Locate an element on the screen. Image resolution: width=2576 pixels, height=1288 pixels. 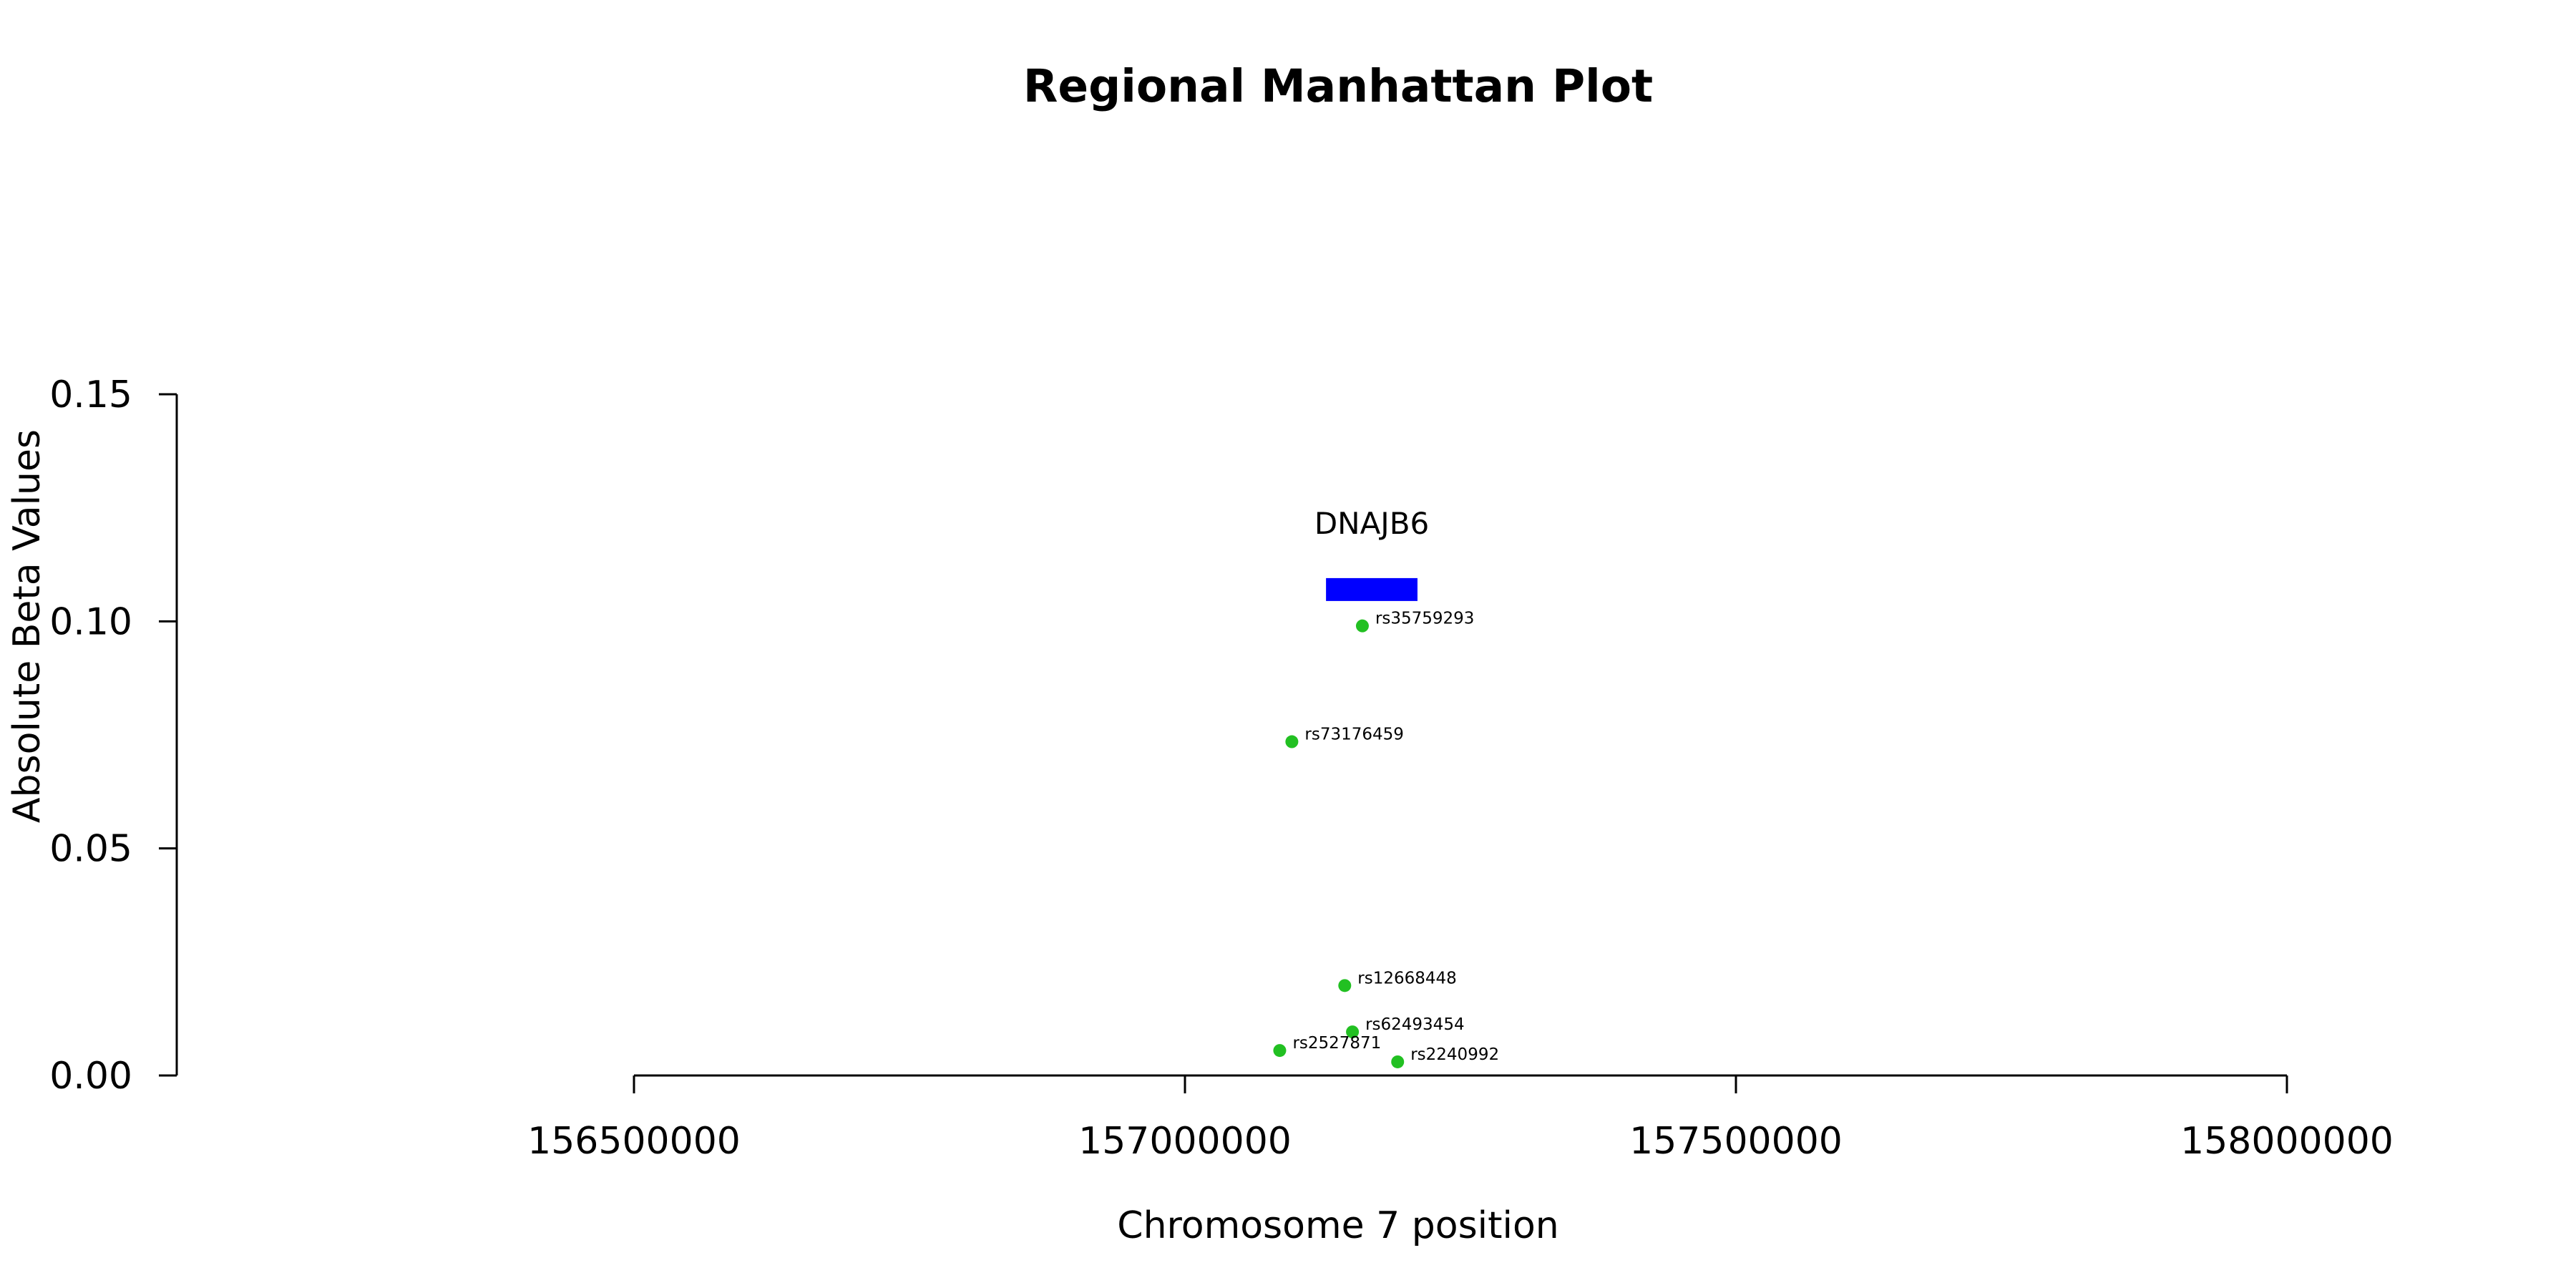
y-tick-label: 0.00 is located at coordinates (90, 1076).